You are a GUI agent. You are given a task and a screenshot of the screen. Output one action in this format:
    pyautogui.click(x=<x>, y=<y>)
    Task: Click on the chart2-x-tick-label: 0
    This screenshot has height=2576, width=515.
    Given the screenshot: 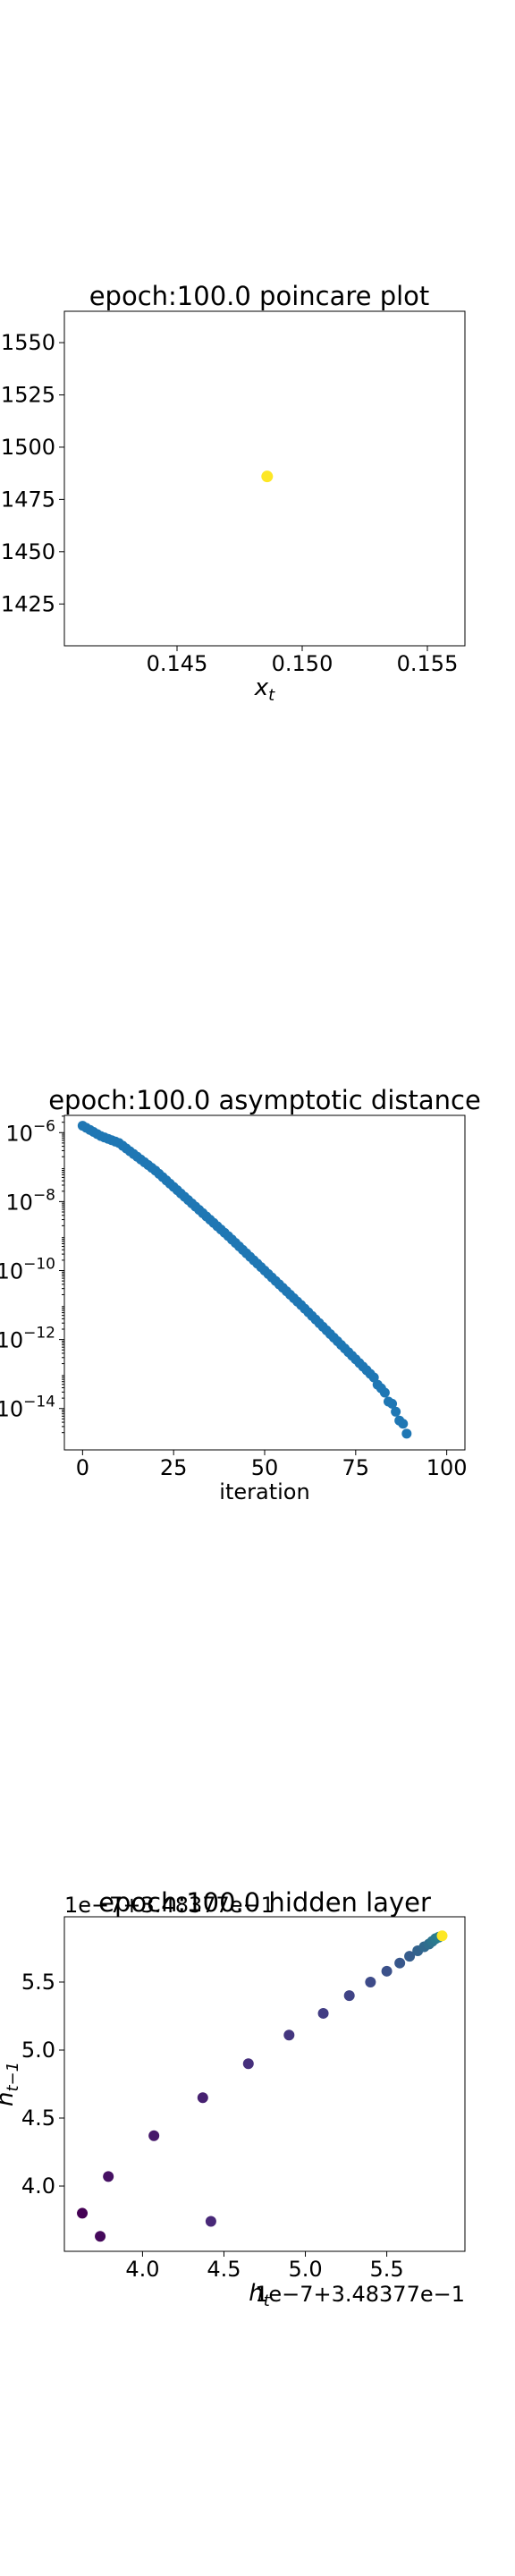 What is the action you would take?
    pyautogui.click(x=82, y=1467)
    